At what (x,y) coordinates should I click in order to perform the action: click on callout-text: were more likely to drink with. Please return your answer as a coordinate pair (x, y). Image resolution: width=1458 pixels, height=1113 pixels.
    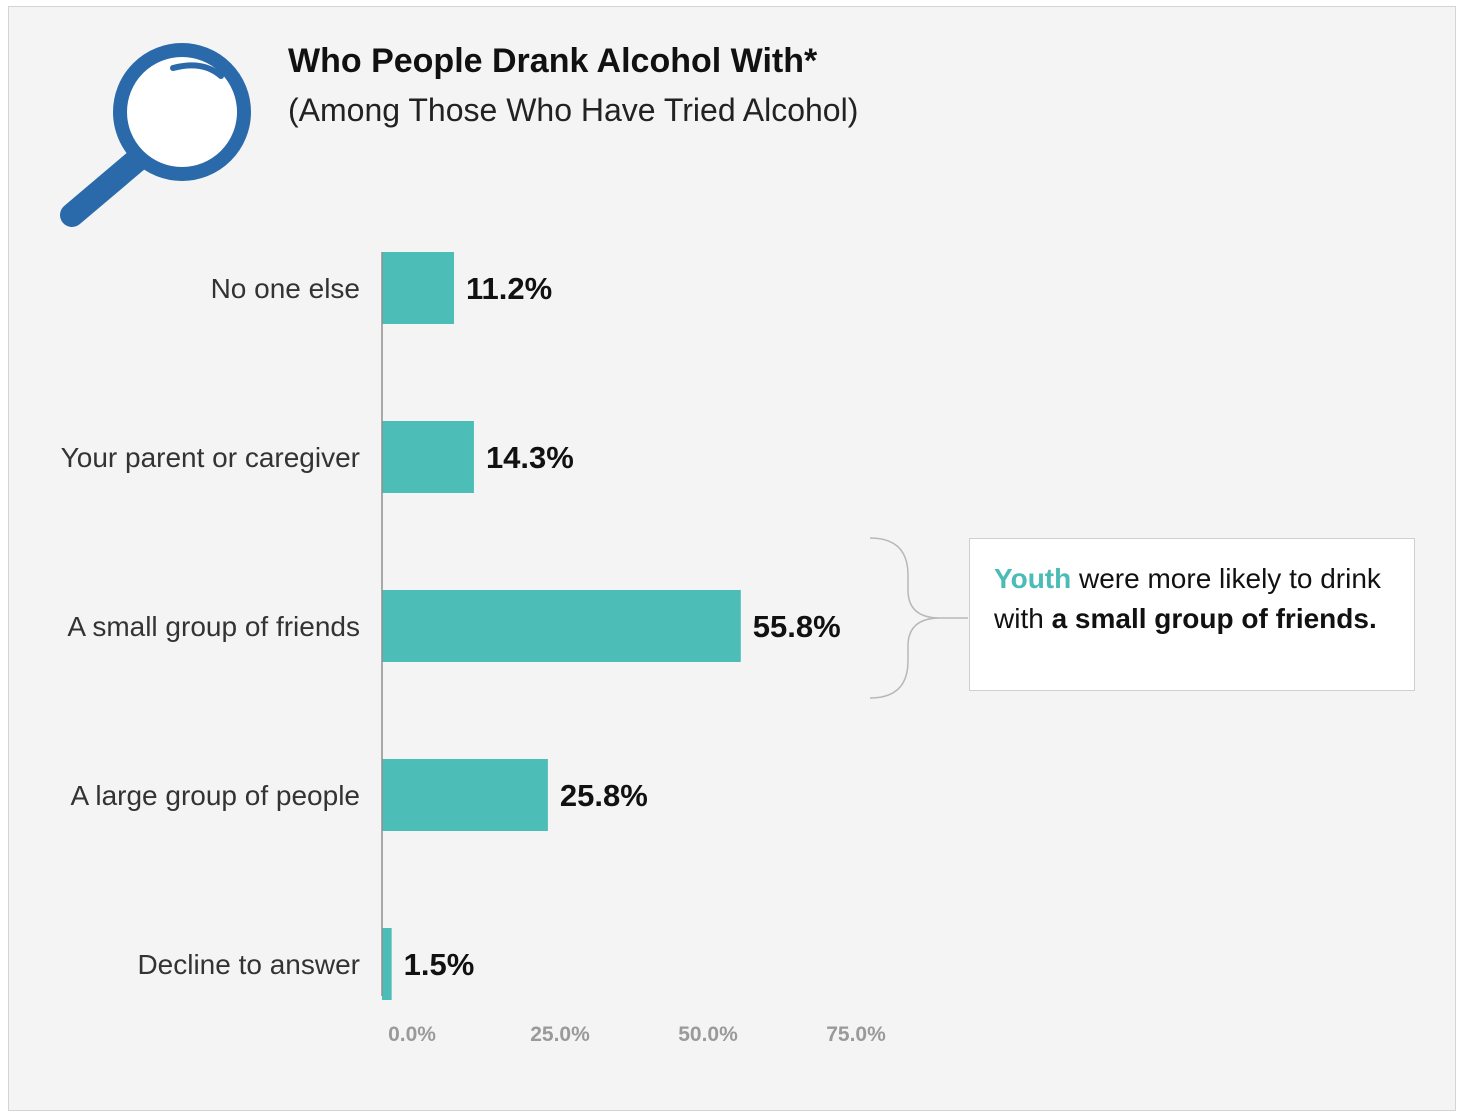
    Looking at the image, I should click on (1187, 598).